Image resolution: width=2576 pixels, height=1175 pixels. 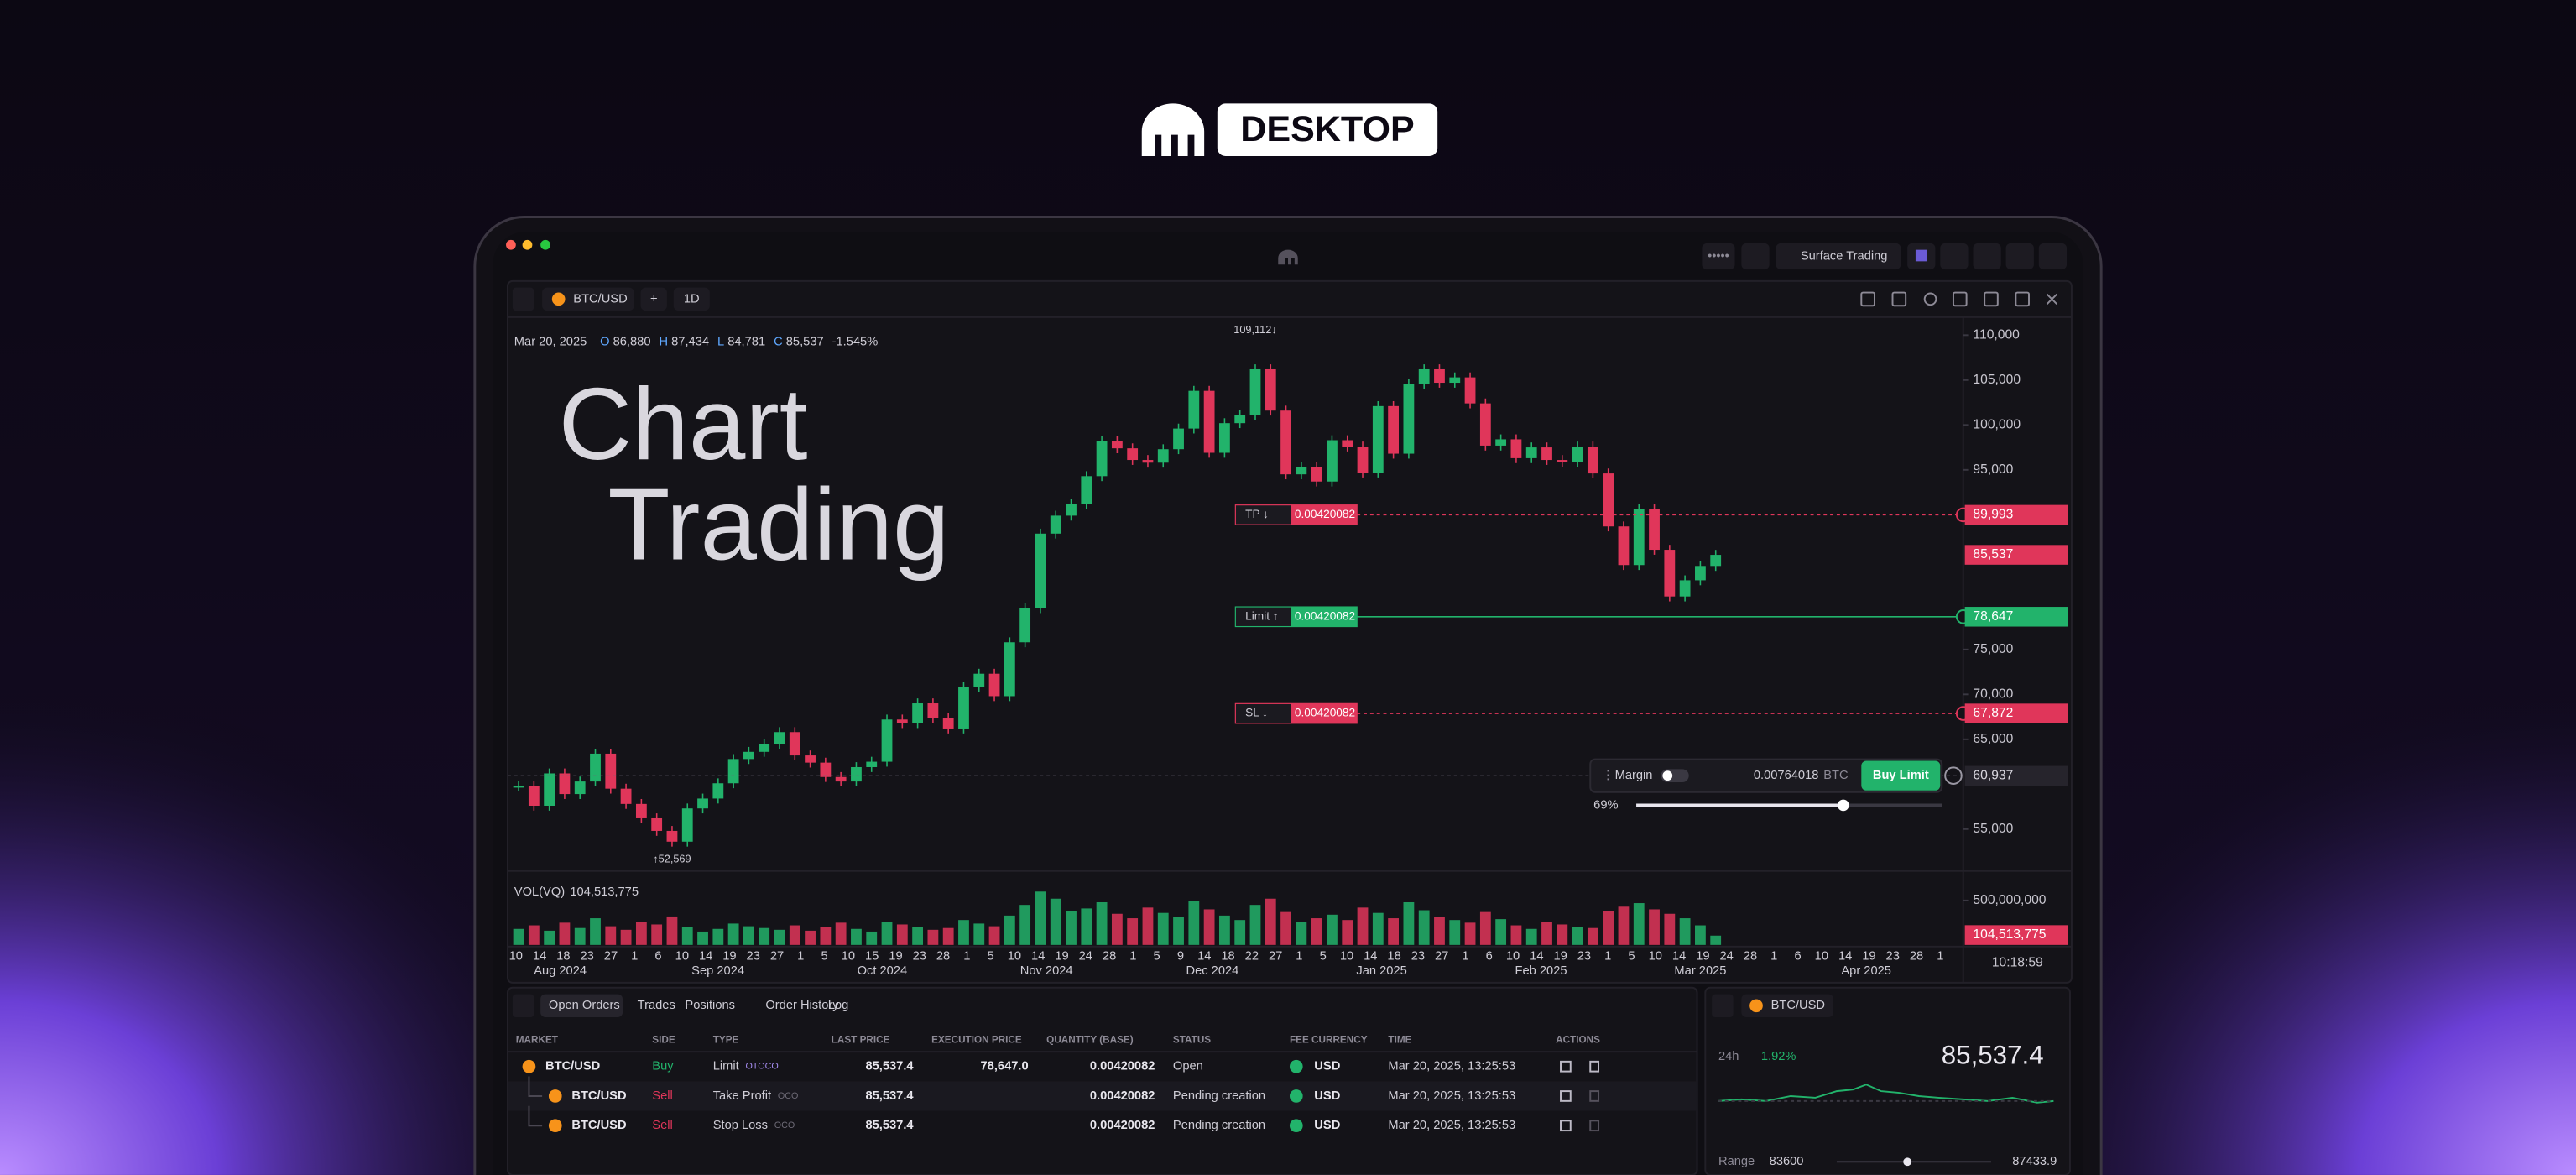 I want to click on tab-active, so click(x=581, y=1005).